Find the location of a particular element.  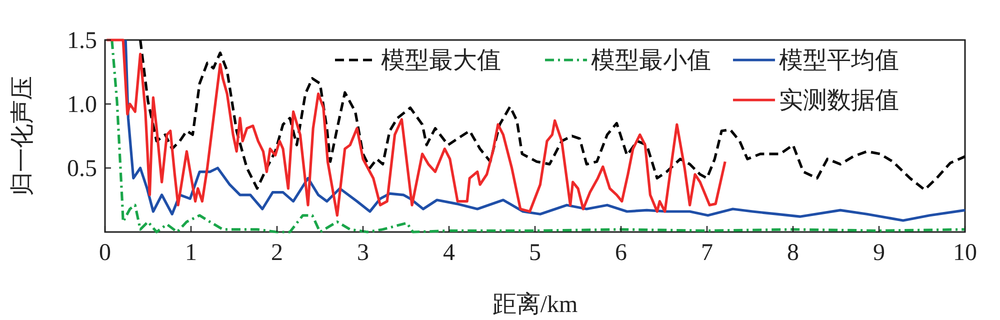

legend-label: 模型最大值 is located at coordinates (441, 61).